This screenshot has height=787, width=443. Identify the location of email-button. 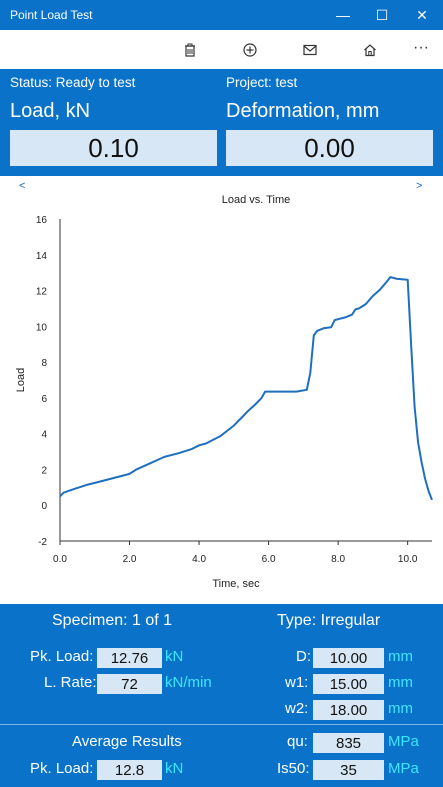
(310, 50).